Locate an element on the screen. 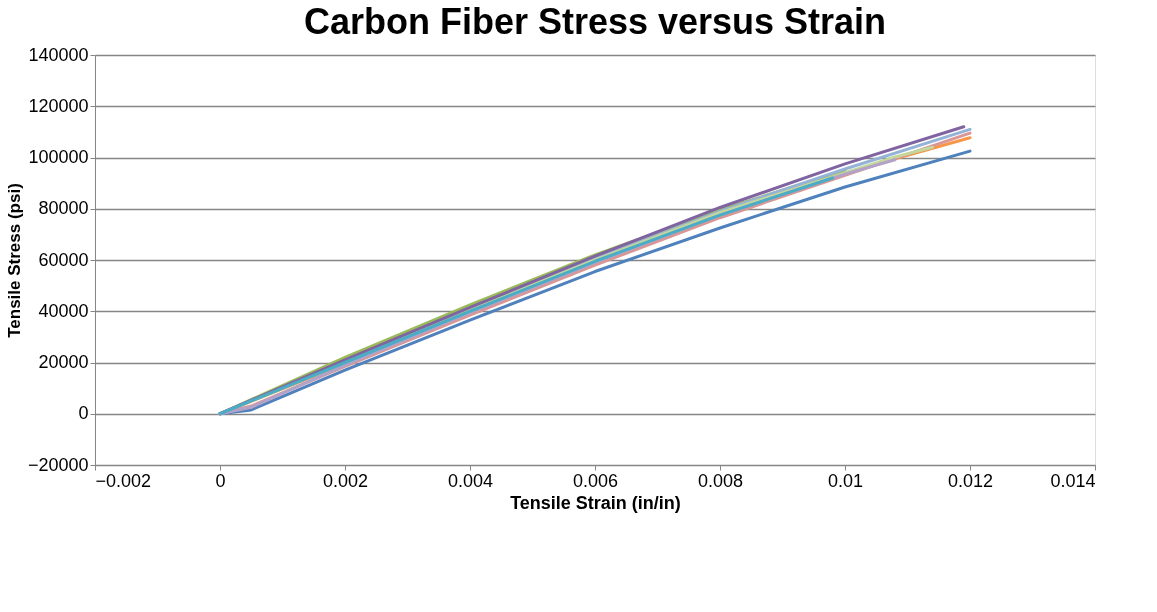  y-tick-label: 0 is located at coordinates (83, 413).